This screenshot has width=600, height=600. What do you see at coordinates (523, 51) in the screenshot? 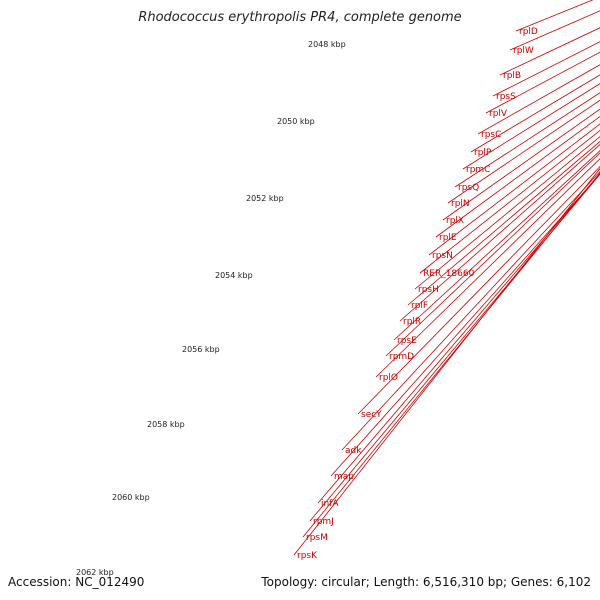
I see `gene-label-rplw: rplW` at bounding box center [523, 51].